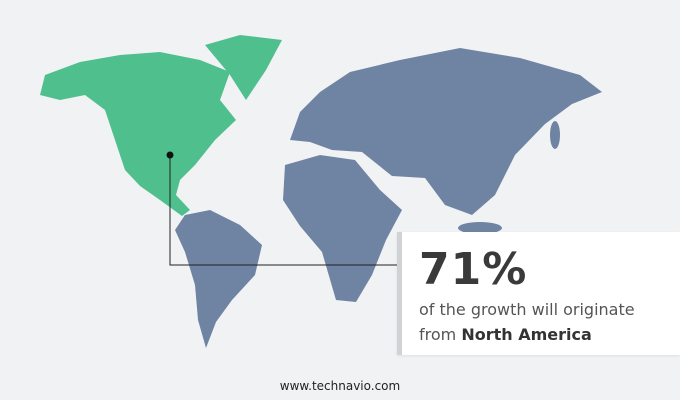  I want to click on growth-percent: 71%, so click(473, 269).